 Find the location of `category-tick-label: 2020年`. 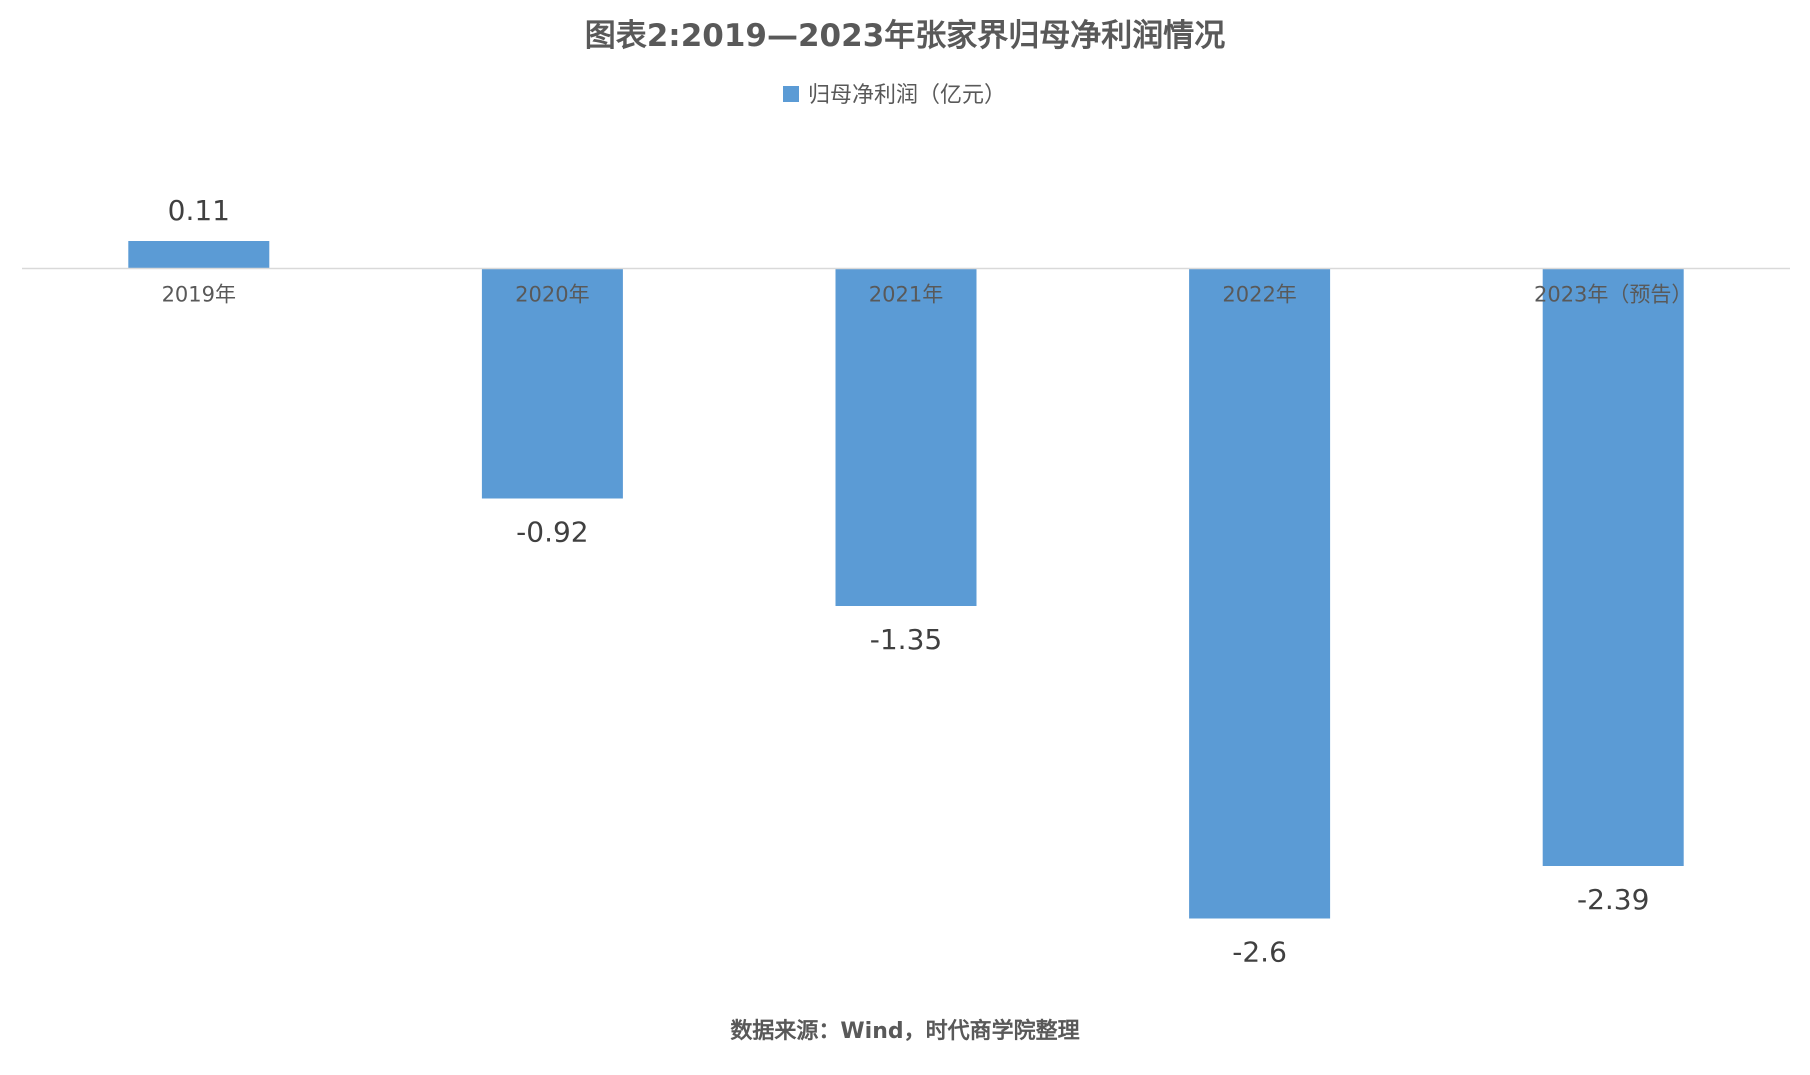

category-tick-label: 2020年 is located at coordinates (552, 295).